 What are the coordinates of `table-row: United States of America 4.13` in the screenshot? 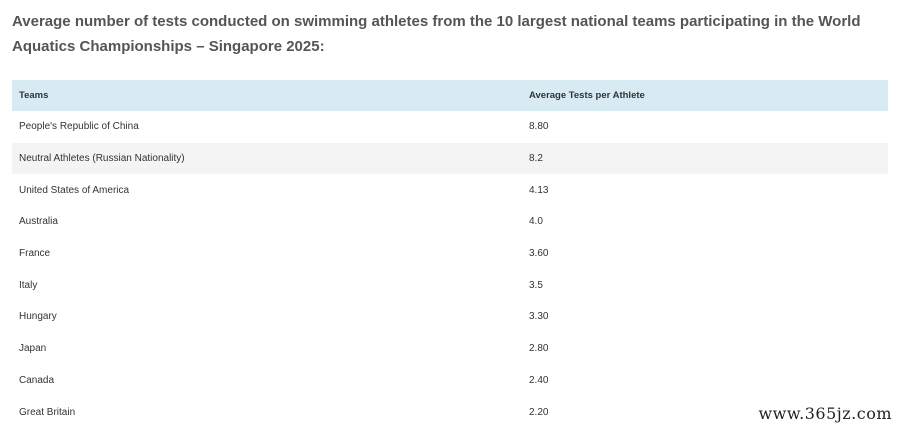 It's located at (450, 190).